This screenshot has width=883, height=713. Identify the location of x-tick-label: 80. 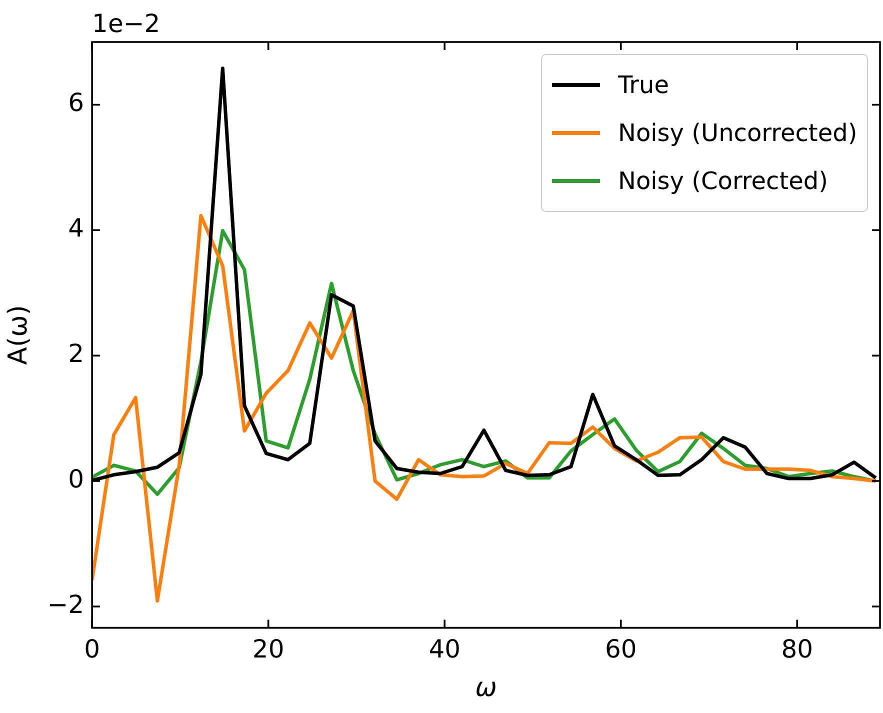
(797, 649).